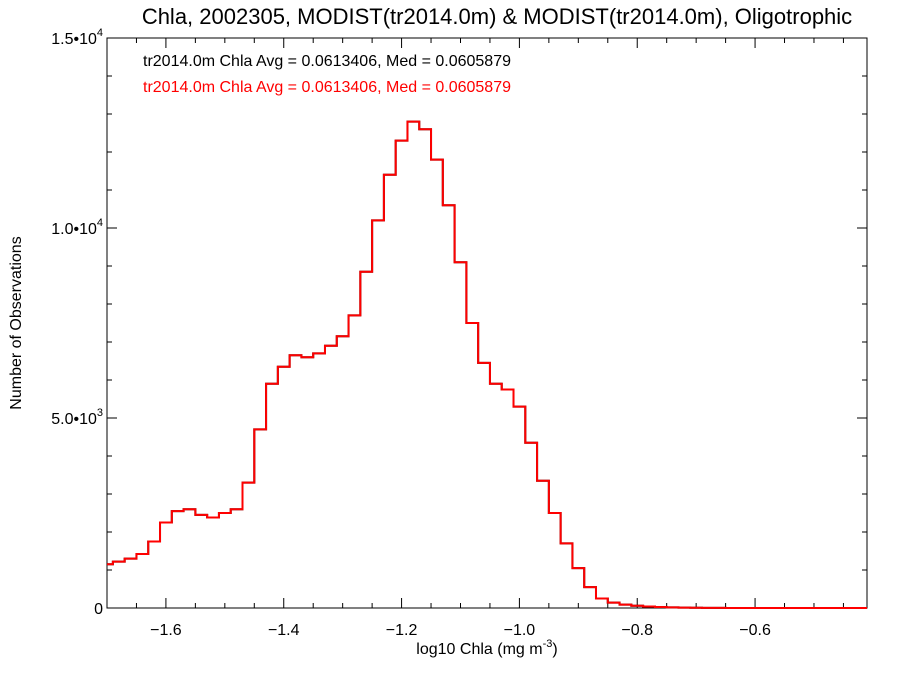  I want to click on x-tick-label: −1.4, so click(284, 630).